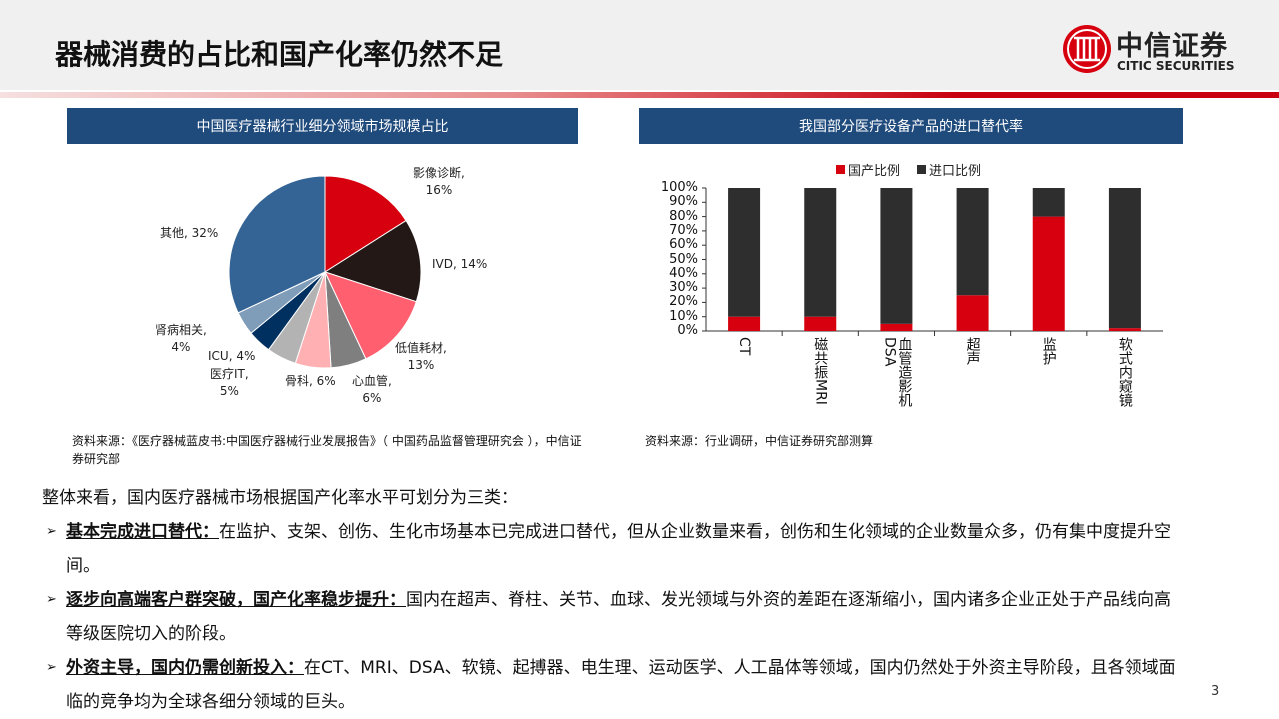  Describe the element at coordinates (683, 273) in the screenshot. I see `y-tick-label: 40%` at that location.